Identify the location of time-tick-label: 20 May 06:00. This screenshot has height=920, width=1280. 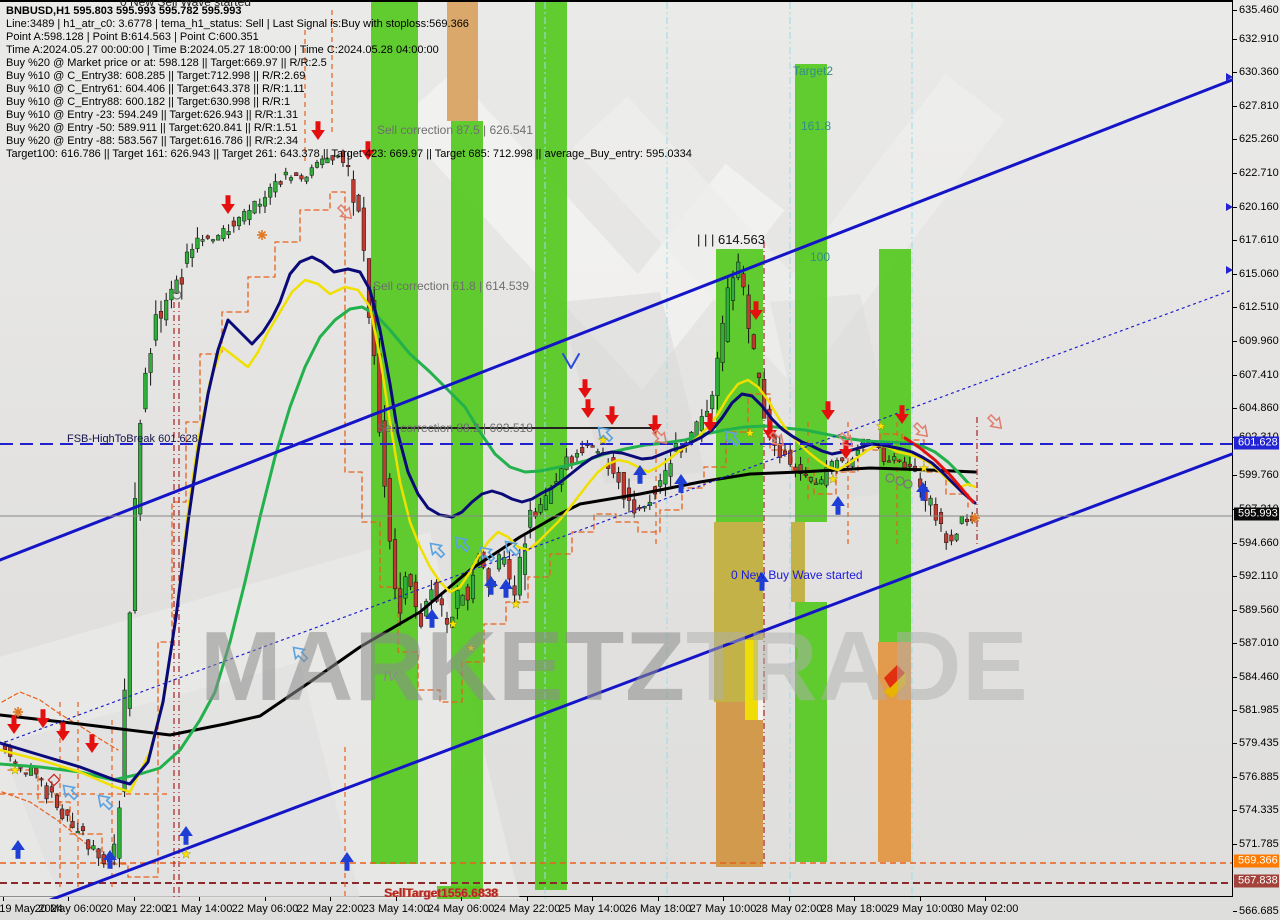
(68, 909).